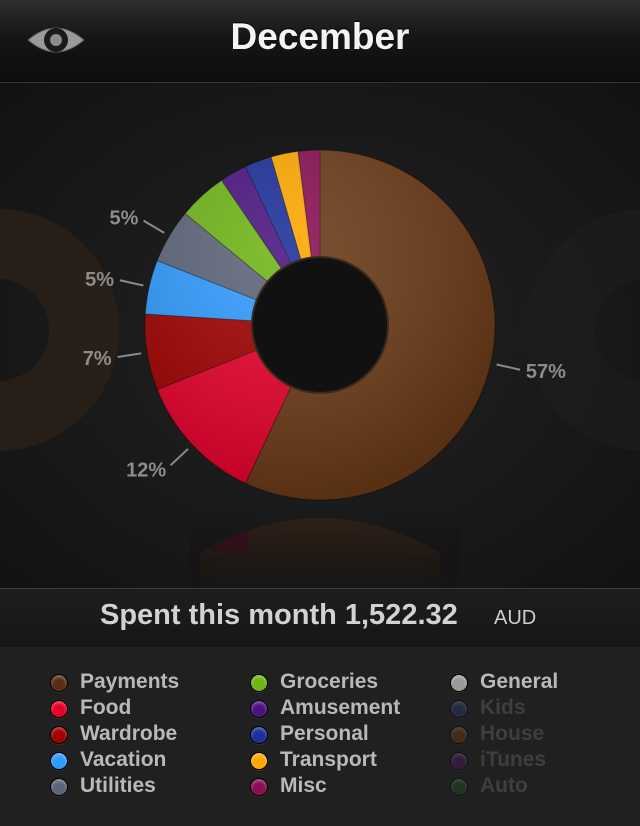 Image resolution: width=640 pixels, height=826 pixels. Describe the element at coordinates (99, 280) in the screenshot. I see `percent-label-vacation: 5%` at that location.